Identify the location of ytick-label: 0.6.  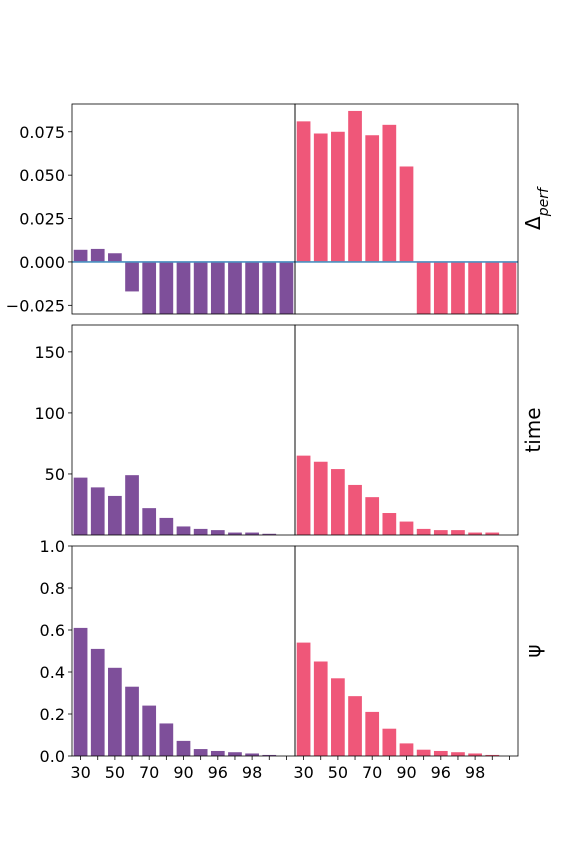
(52, 630).